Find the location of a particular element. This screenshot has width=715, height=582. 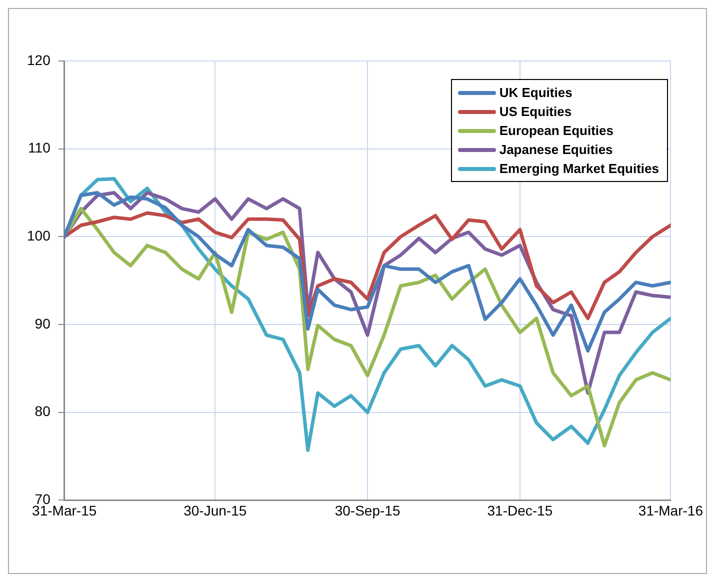

legend-label: UK Equities is located at coordinates (535, 92).